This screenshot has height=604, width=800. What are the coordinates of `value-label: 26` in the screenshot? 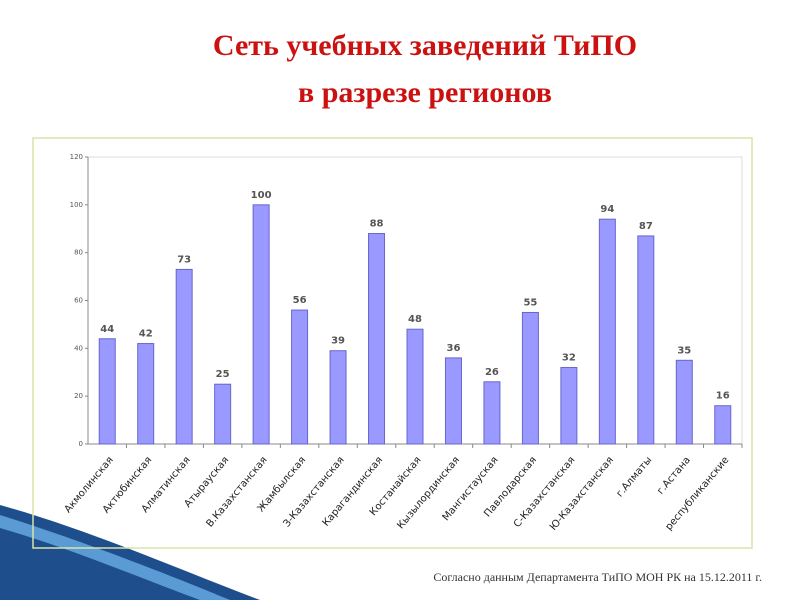 It's located at (492, 372).